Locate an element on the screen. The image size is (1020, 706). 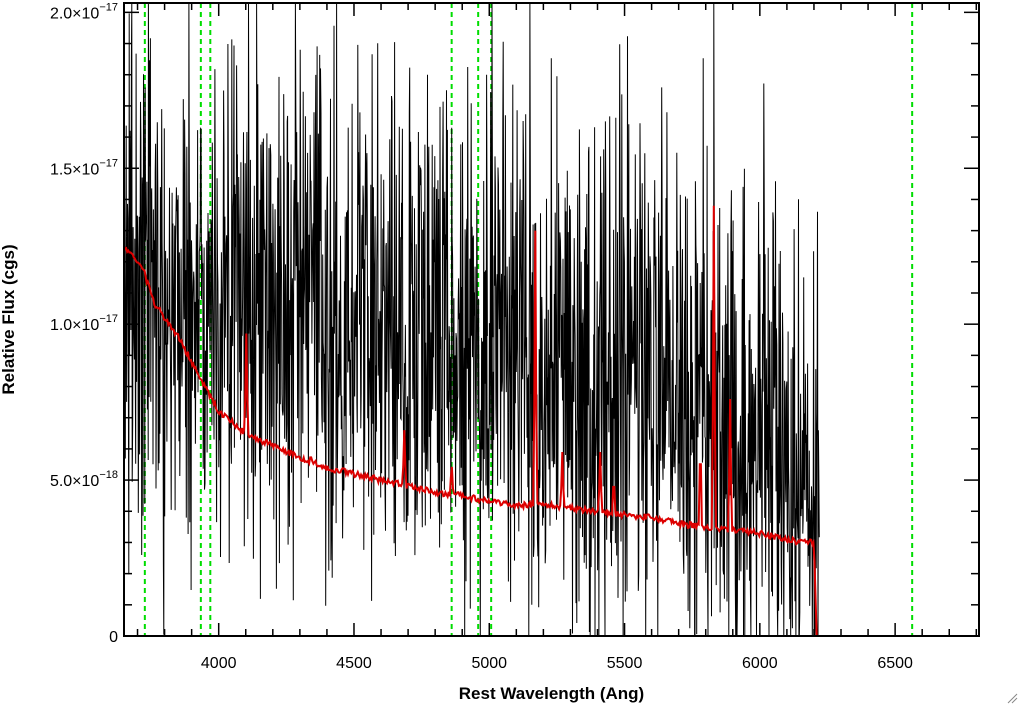
x-tick-label: 4500 is located at coordinates (354, 663).